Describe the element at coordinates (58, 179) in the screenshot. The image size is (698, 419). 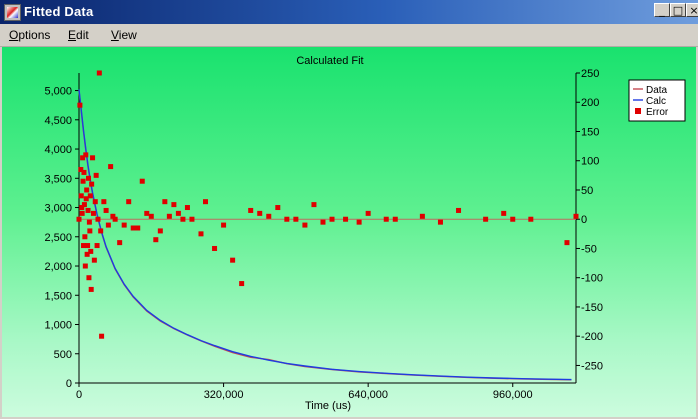
I see `y-left-tick-label: 3,500` at that location.